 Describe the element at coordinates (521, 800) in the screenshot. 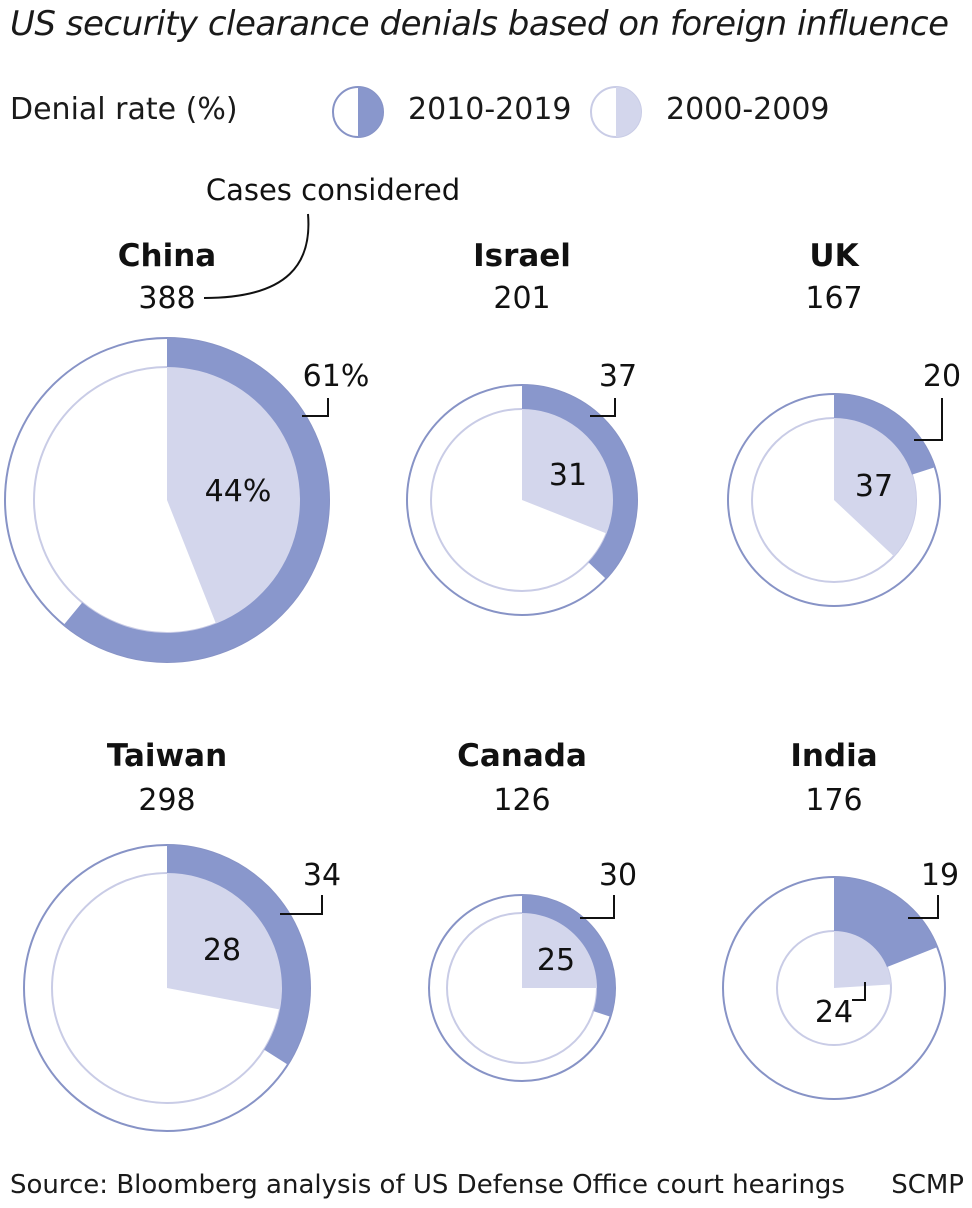

I see `canada-cases: 126` at that location.